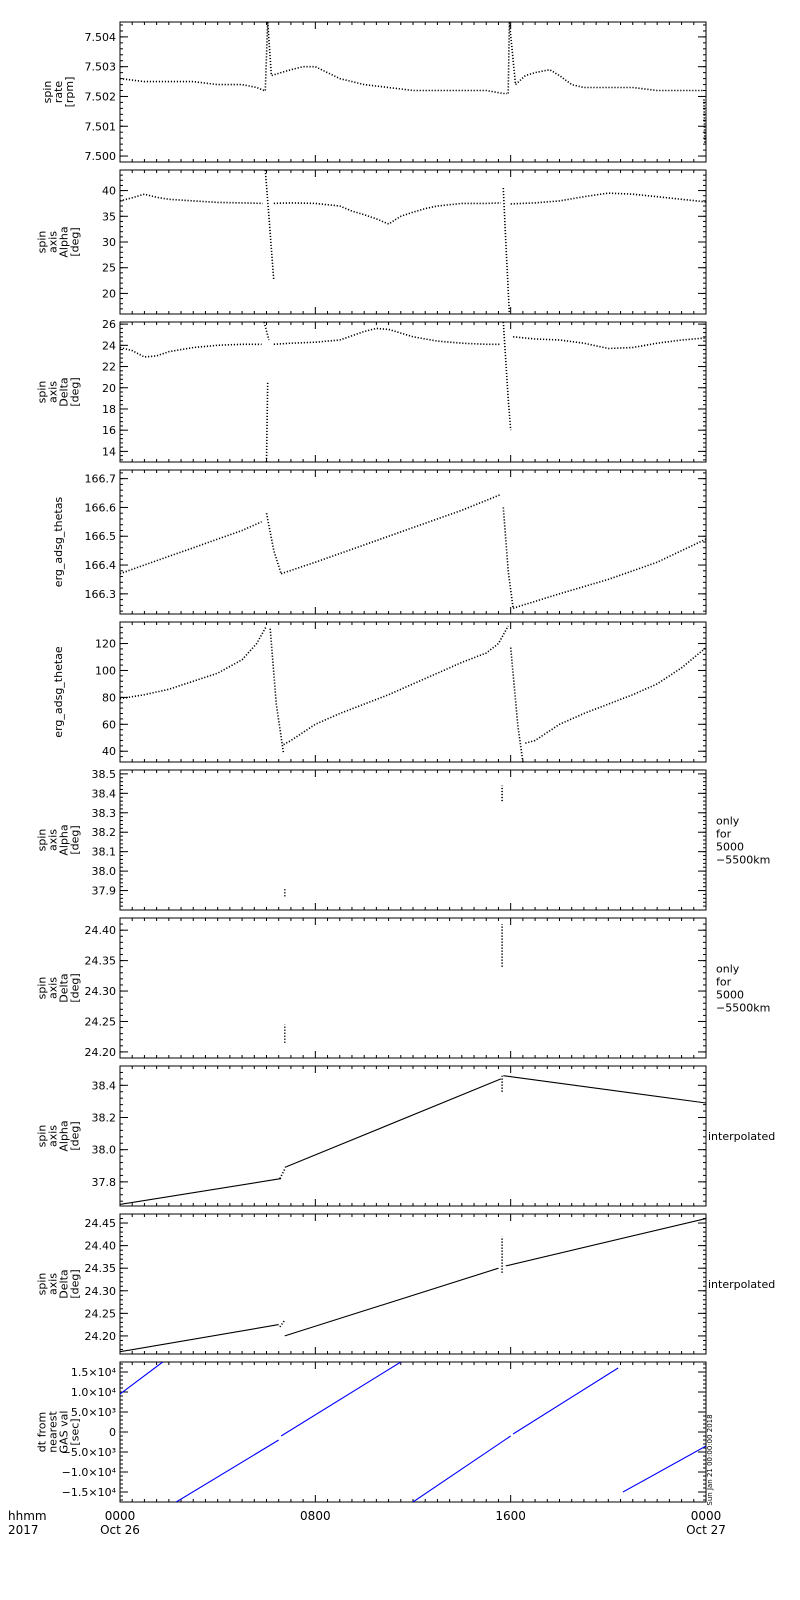 This screenshot has width=800, height=1600. Describe the element at coordinates (510, 1516) in the screenshot. I see `x-tick-label: 1600` at that location.